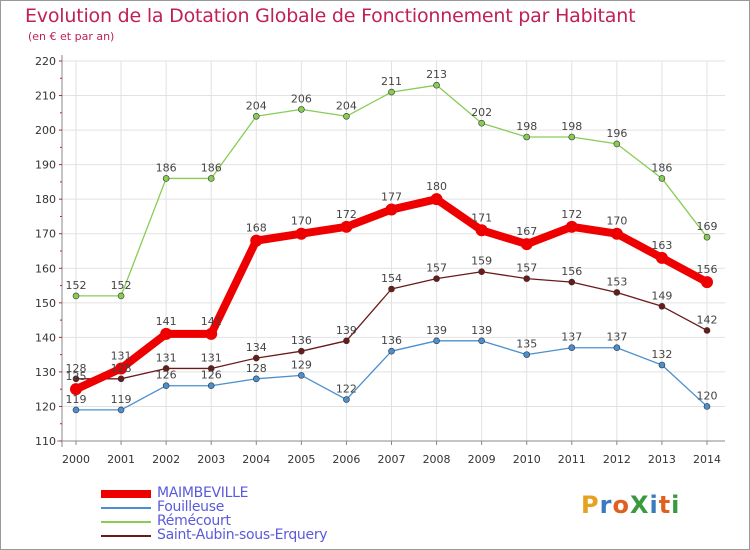 The height and width of the screenshot is (550, 750). What do you see at coordinates (481, 261) in the screenshot?
I see `data-label-saint-aubin-sous-erquery: 159` at bounding box center [481, 261].